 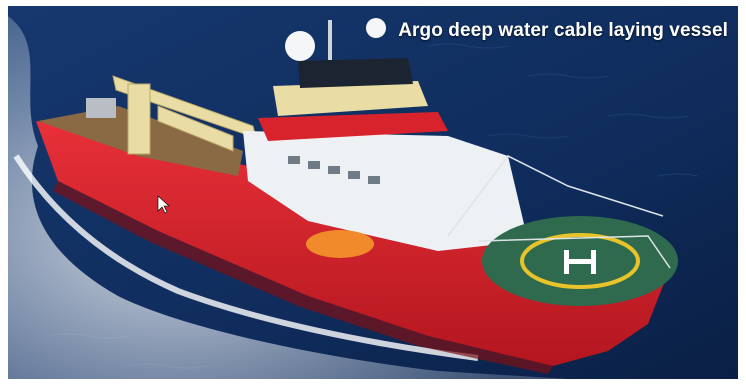 What do you see at coordinates (163, 204) in the screenshot?
I see `cursor-icon` at bounding box center [163, 204].